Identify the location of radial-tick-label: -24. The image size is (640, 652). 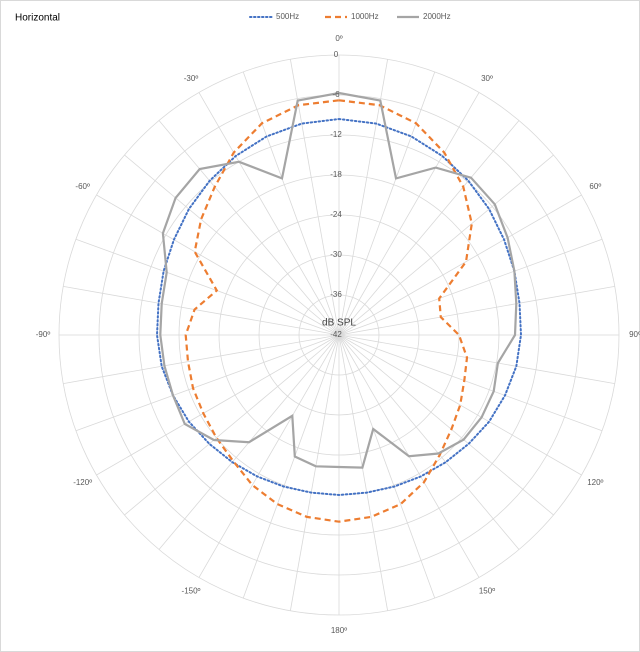
(336, 214).